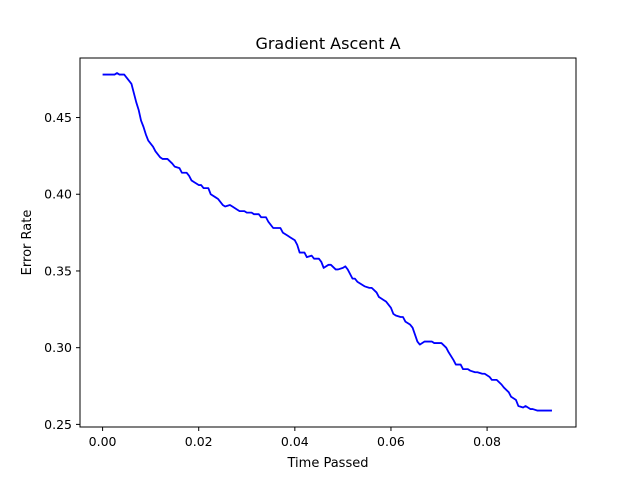 The height and width of the screenshot is (480, 640). What do you see at coordinates (391, 441) in the screenshot?
I see `x-tick-label: 0.06` at bounding box center [391, 441].